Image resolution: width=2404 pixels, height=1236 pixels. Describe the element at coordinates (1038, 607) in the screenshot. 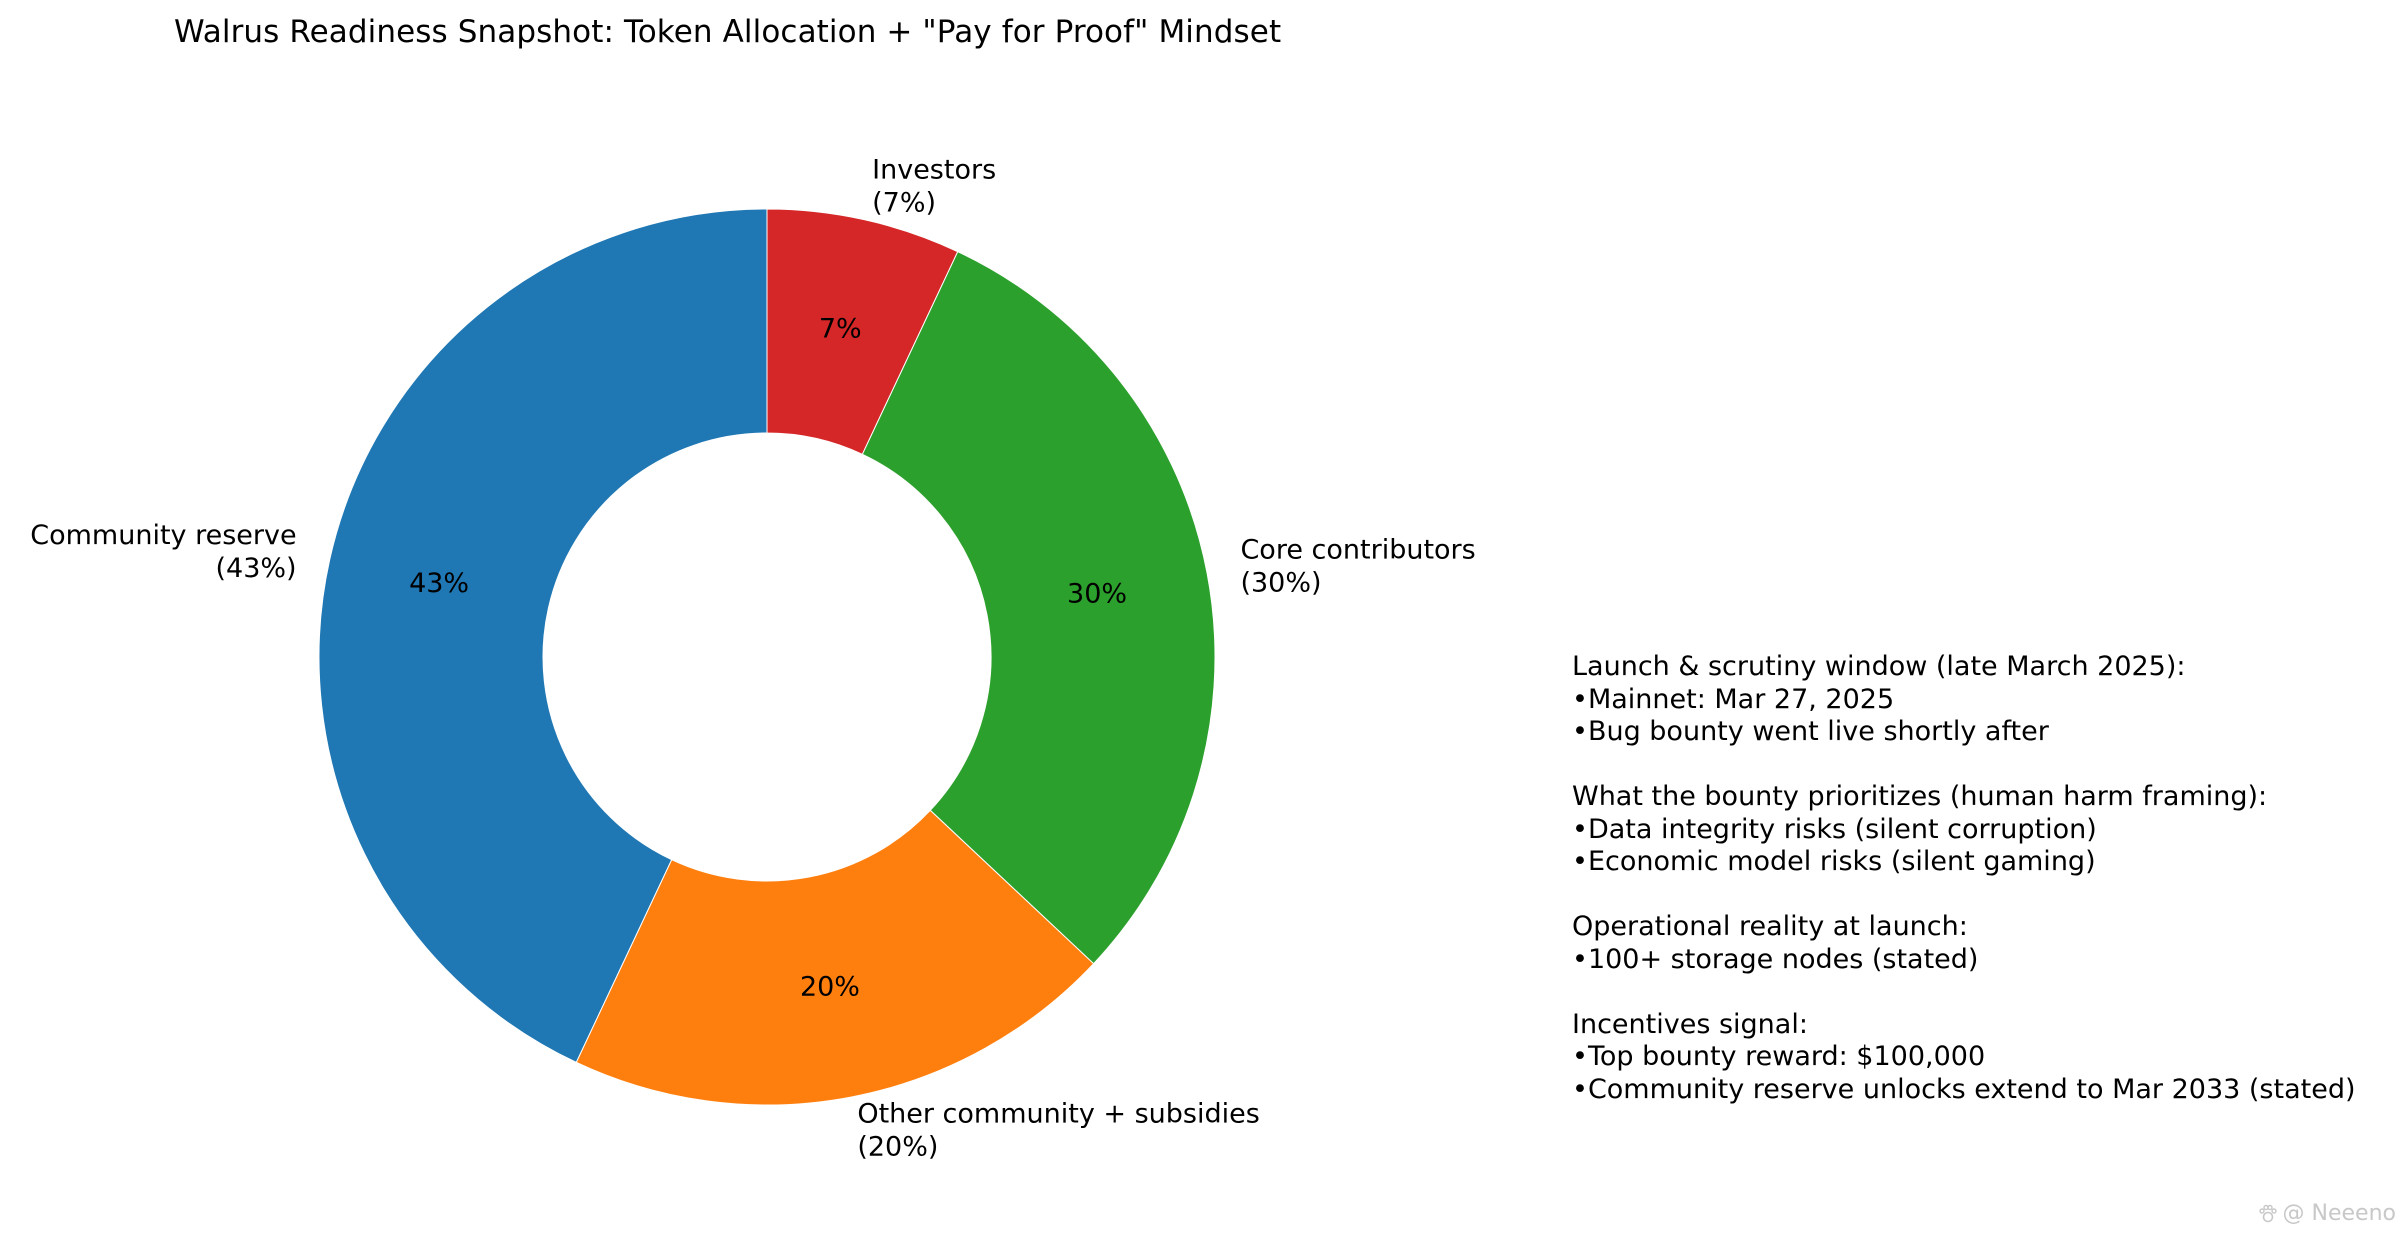

I see `slice-core-contributors` at that location.